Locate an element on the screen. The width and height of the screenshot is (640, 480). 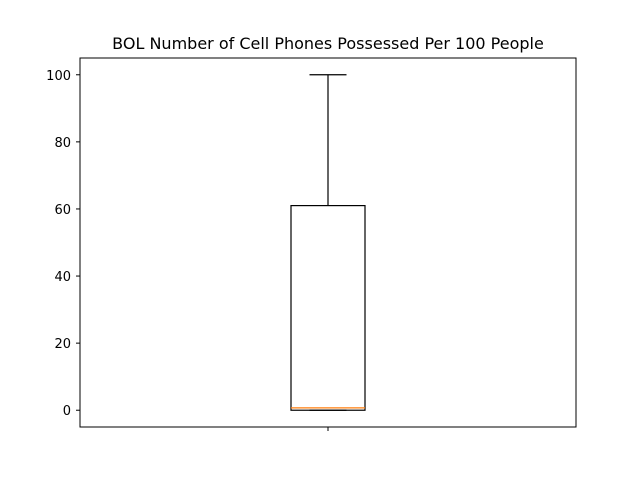
y-tick-label: 100 is located at coordinates (58, 76).